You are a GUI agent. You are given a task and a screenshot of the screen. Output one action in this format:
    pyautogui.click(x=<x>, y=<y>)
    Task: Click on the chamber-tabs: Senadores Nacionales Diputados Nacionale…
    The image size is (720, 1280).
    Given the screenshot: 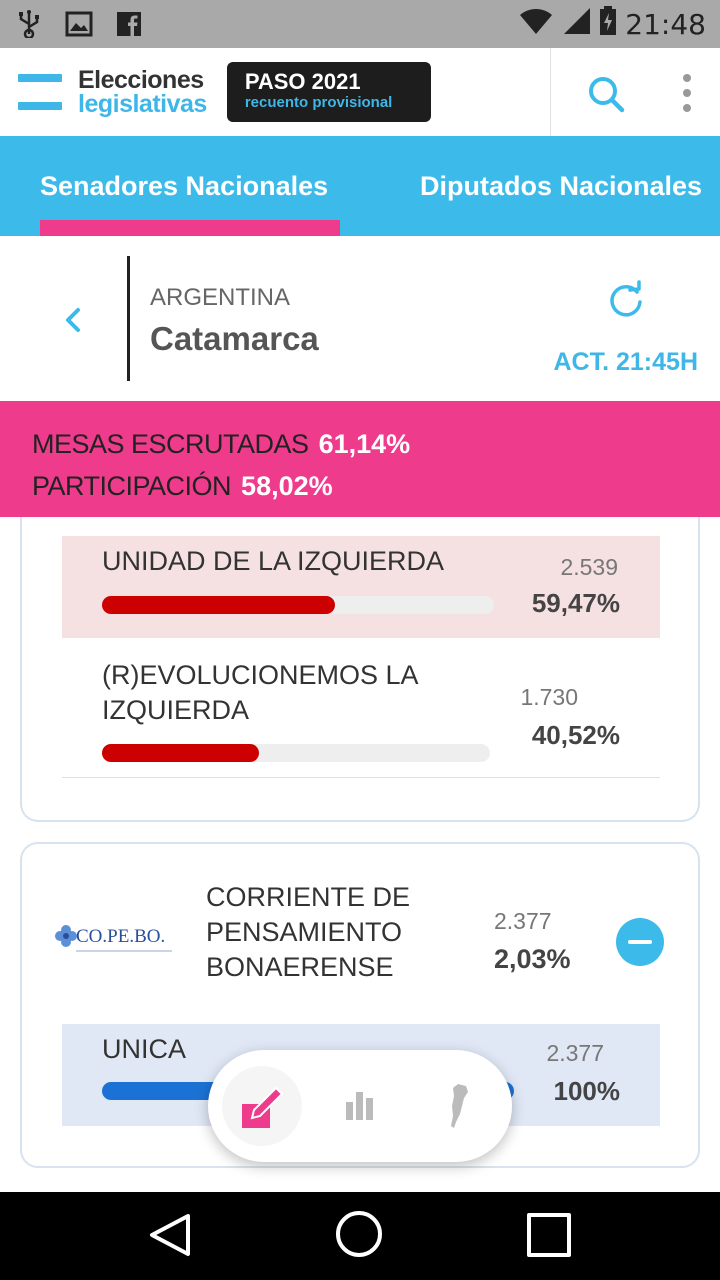 What is the action you would take?
    pyautogui.click(x=360, y=186)
    